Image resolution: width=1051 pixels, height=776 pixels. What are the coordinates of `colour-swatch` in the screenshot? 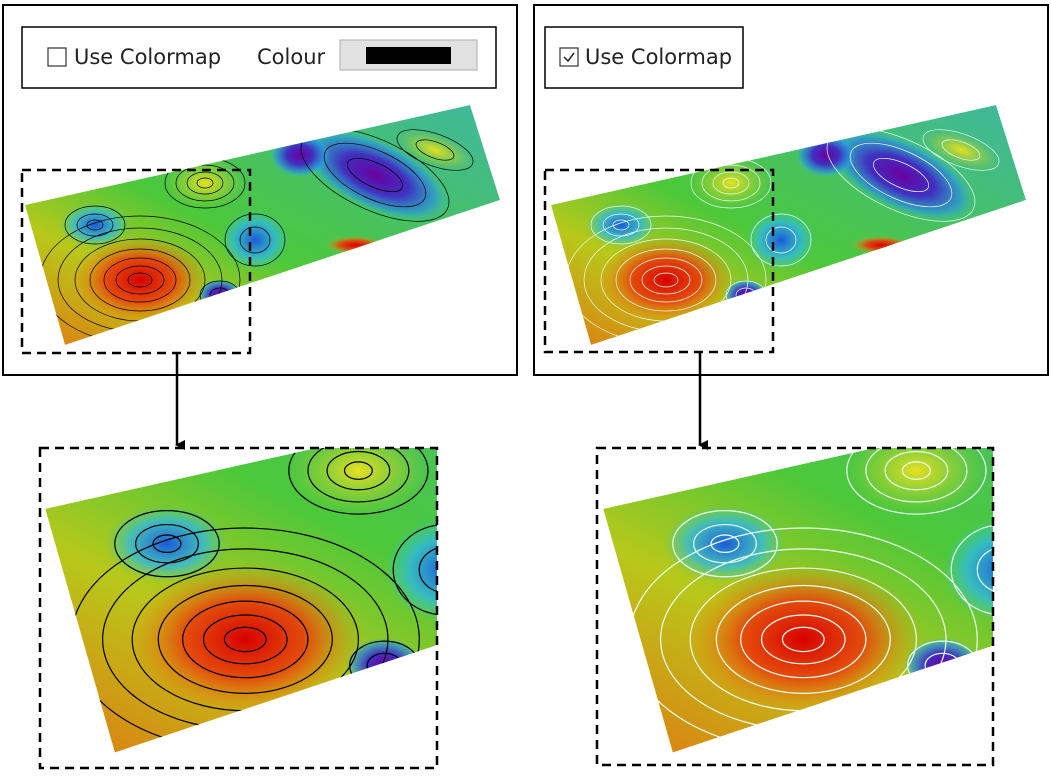 It's located at (408, 55).